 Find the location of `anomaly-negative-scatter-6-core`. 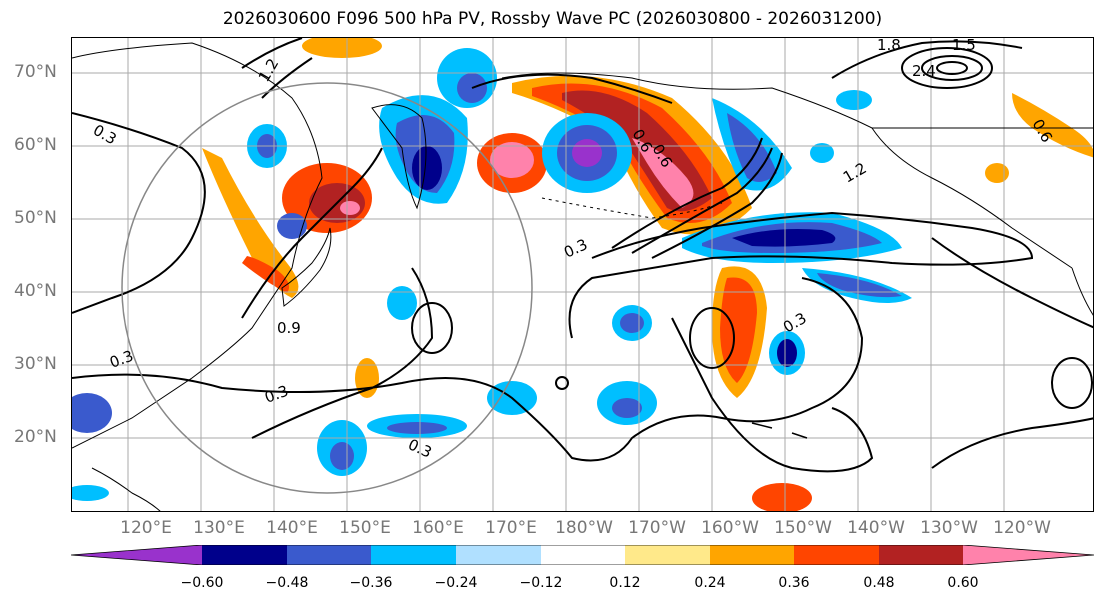

anomaly-negative-scatter-6-core is located at coordinates (342, 456).